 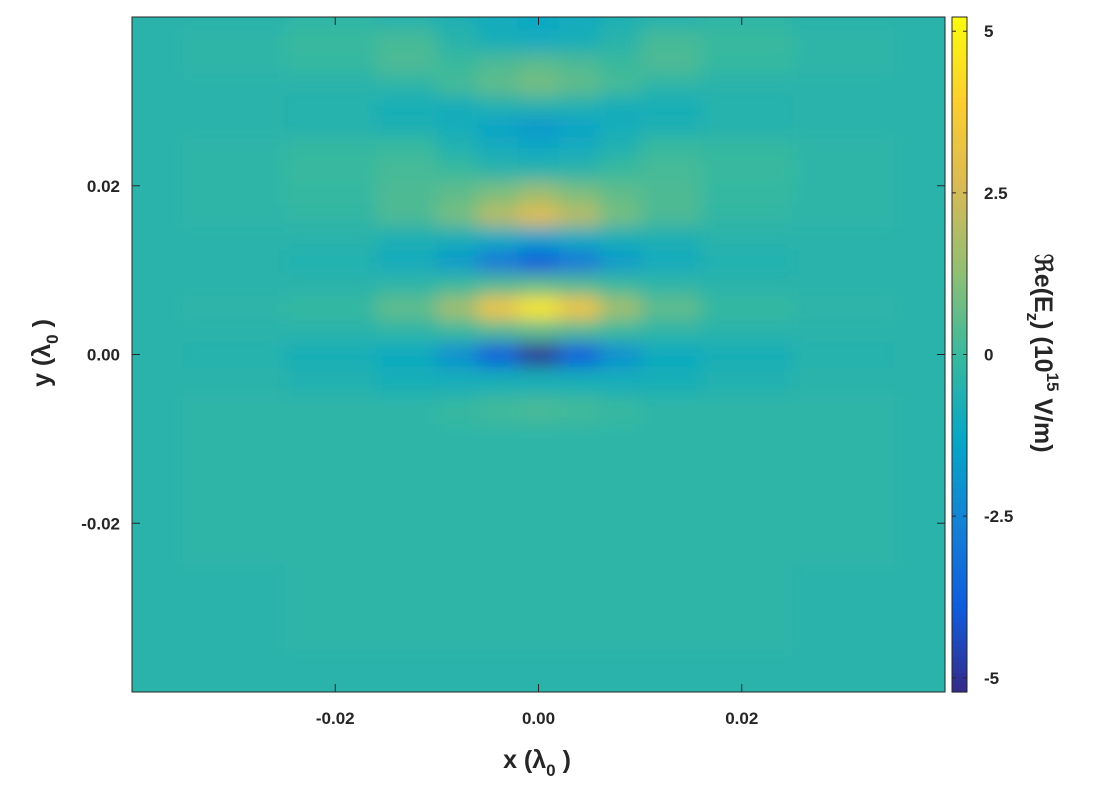 I want to click on x-tick-label: 0.00, so click(x=538, y=718).